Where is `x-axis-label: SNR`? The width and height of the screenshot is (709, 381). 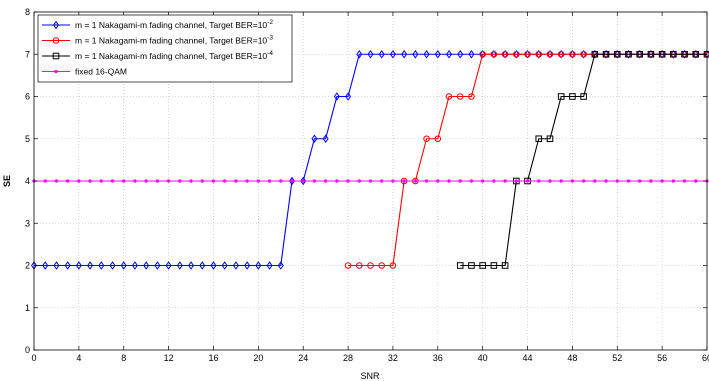 x-axis-label: SNR is located at coordinates (370, 376).